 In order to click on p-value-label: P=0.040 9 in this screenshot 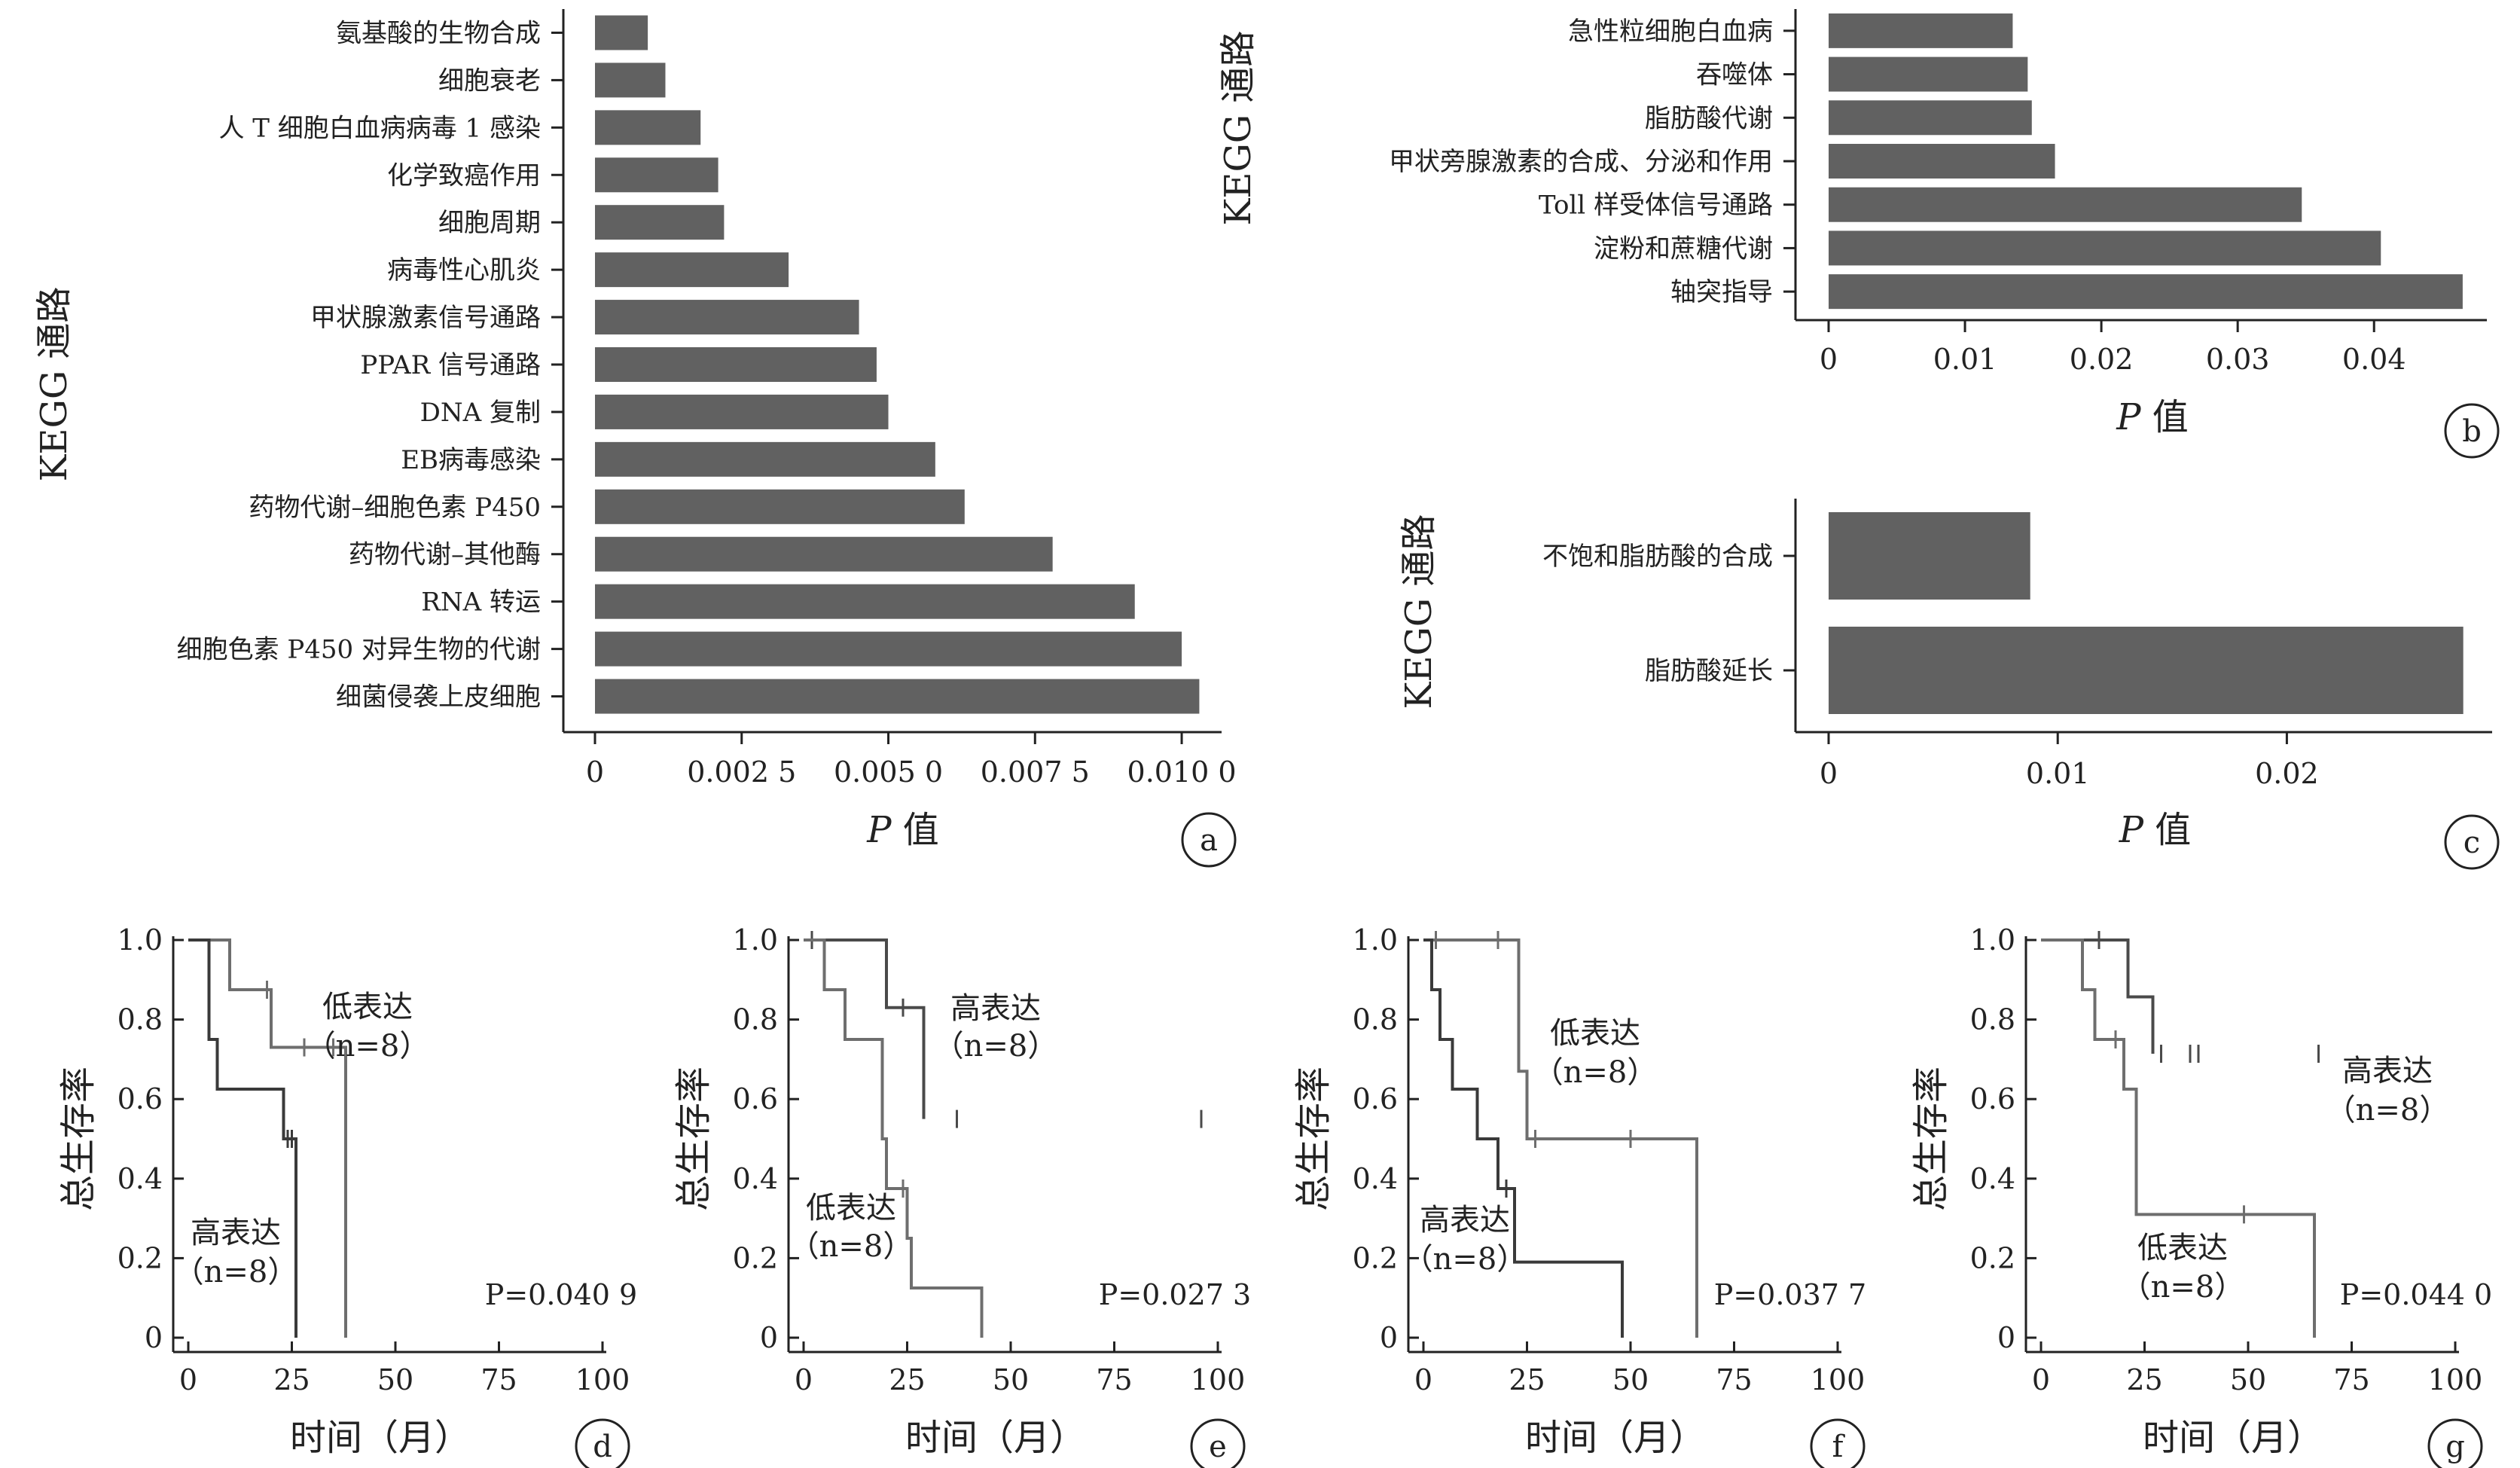, I will do `click(561, 1295)`.